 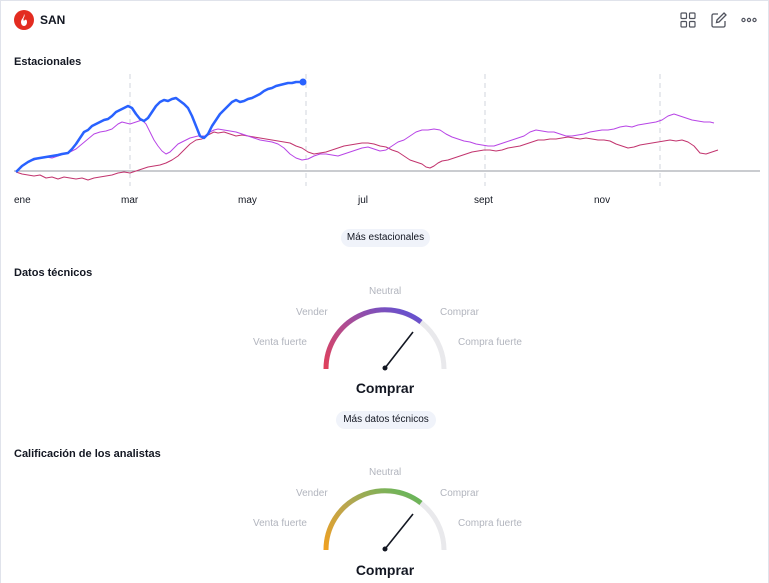 I want to click on widget-header: SAN, so click(x=384, y=21).